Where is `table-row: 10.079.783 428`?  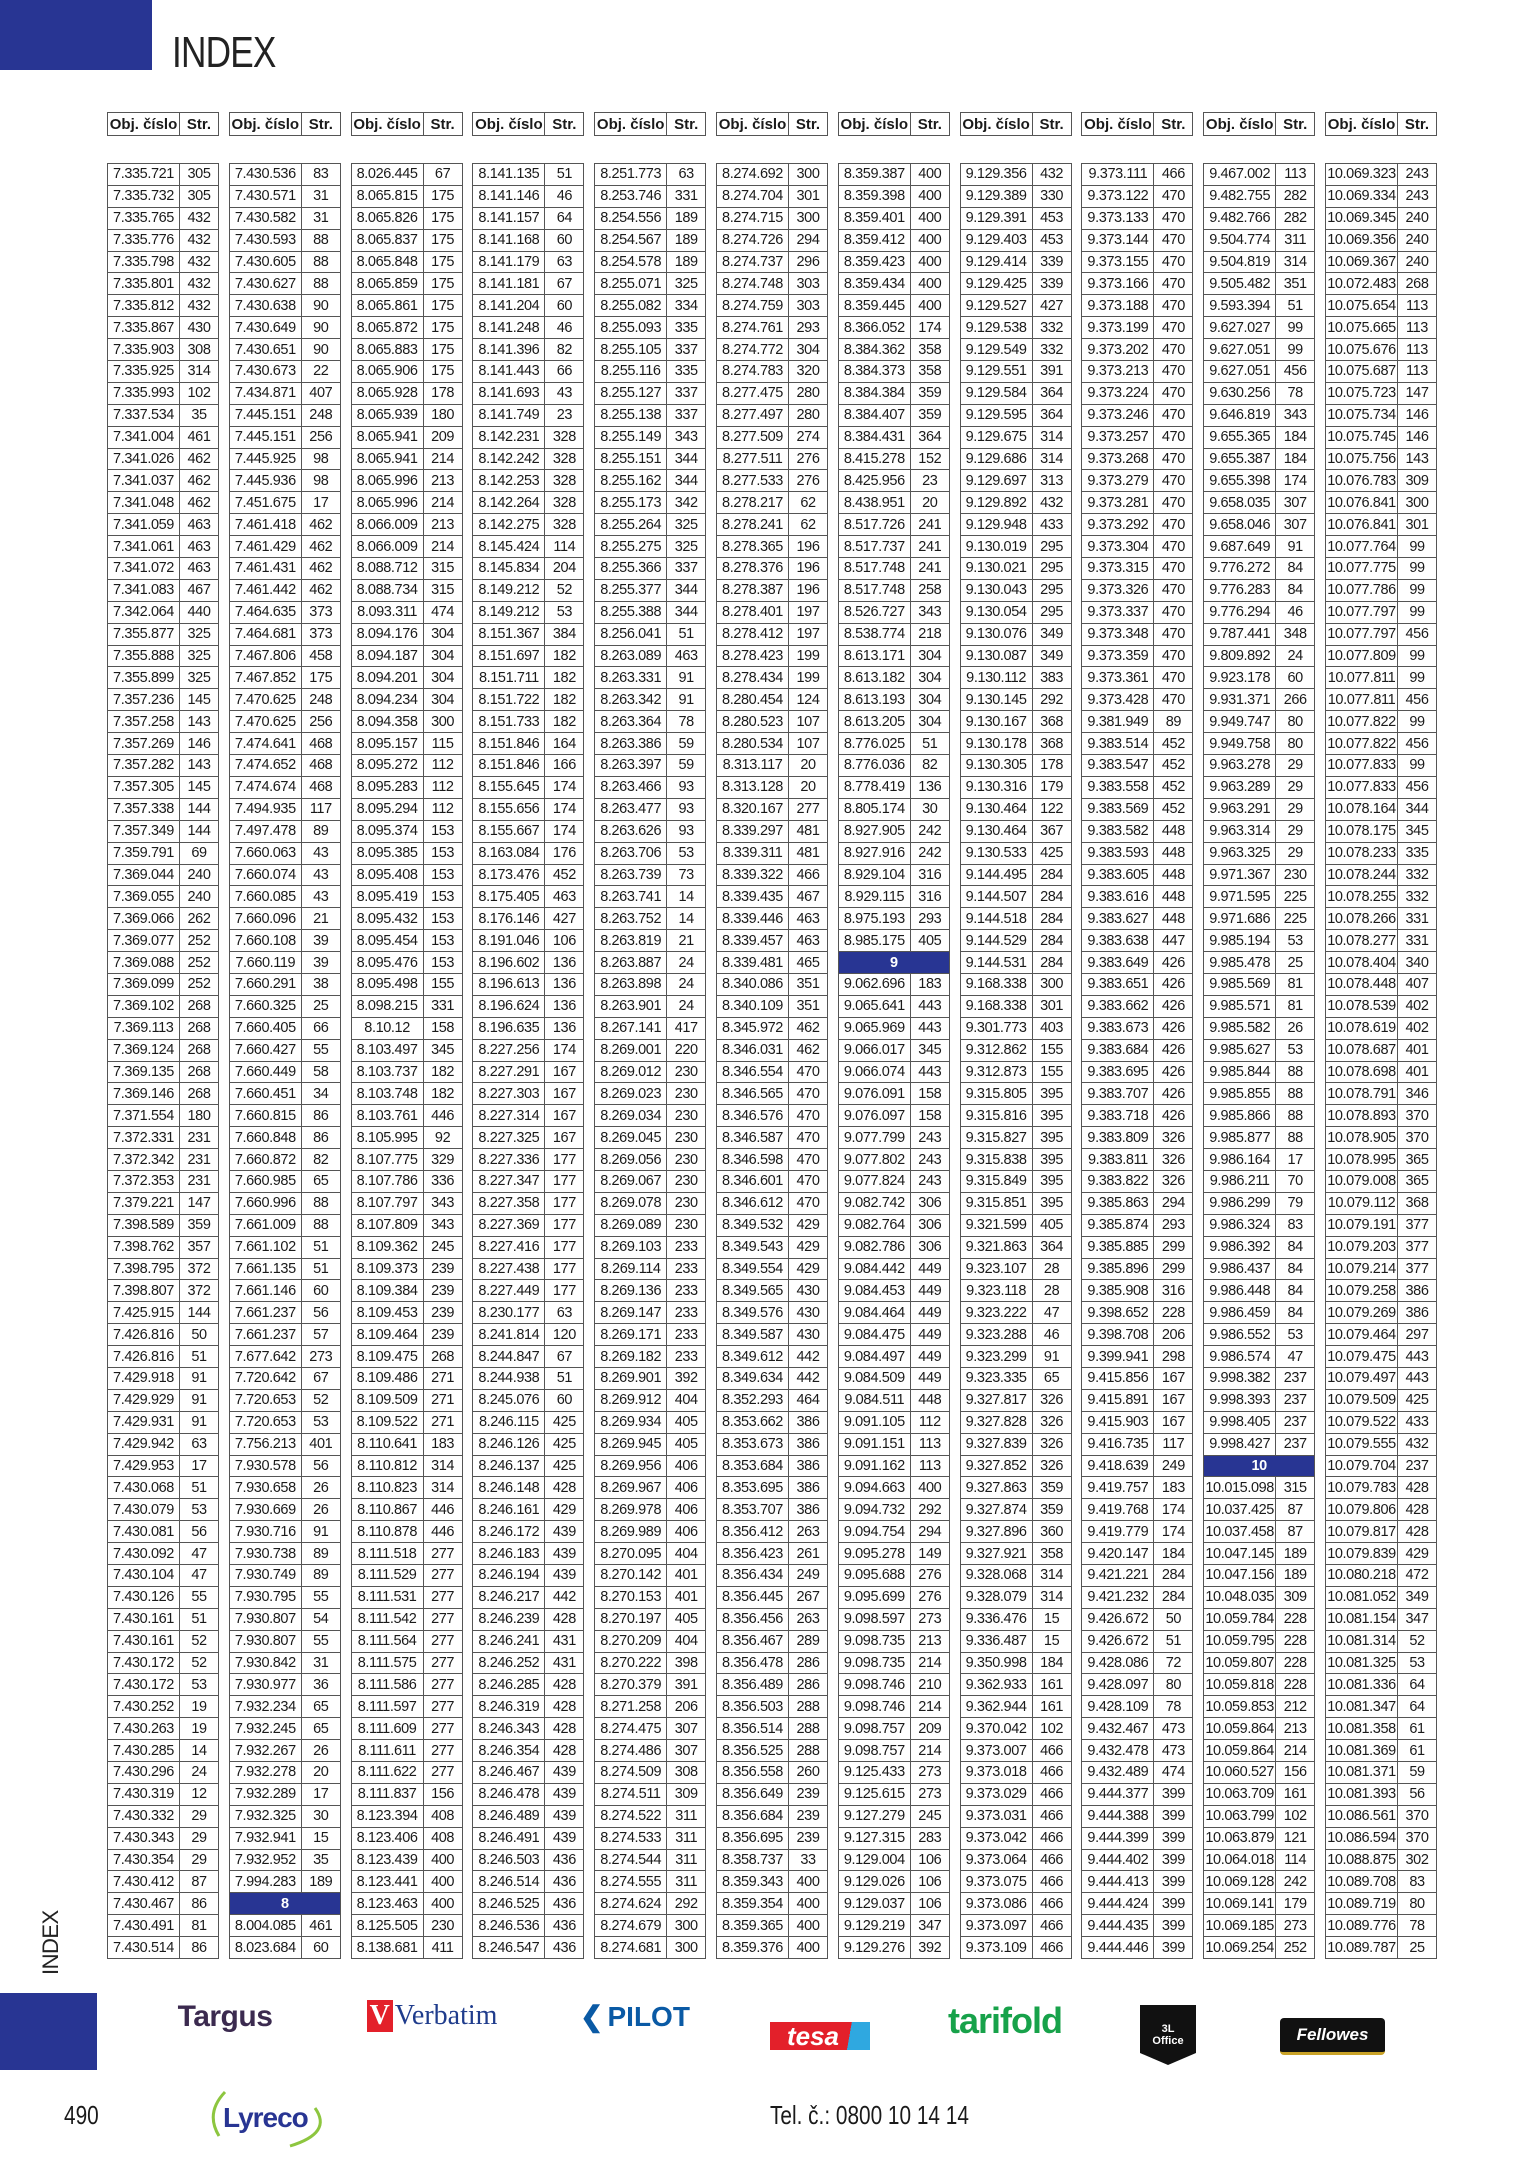 table-row: 10.079.783 428 is located at coordinates (1381, 1488).